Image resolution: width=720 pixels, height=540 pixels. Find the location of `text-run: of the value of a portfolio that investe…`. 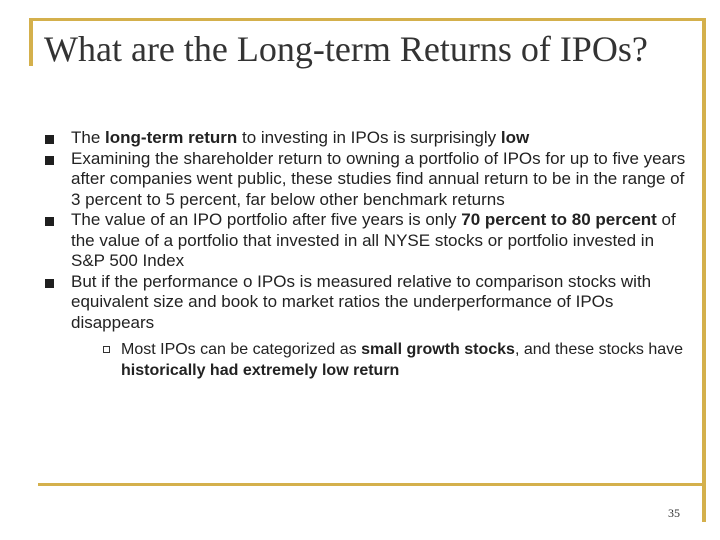

text-run: of the value of a portfolio that investe… is located at coordinates (373, 240).